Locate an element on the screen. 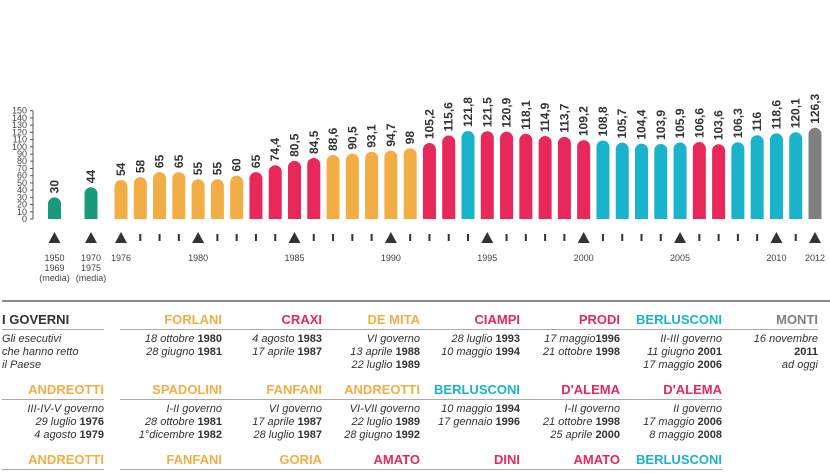 This screenshot has width=830, height=473. y-tick-label: 70 is located at coordinates (22, 168).